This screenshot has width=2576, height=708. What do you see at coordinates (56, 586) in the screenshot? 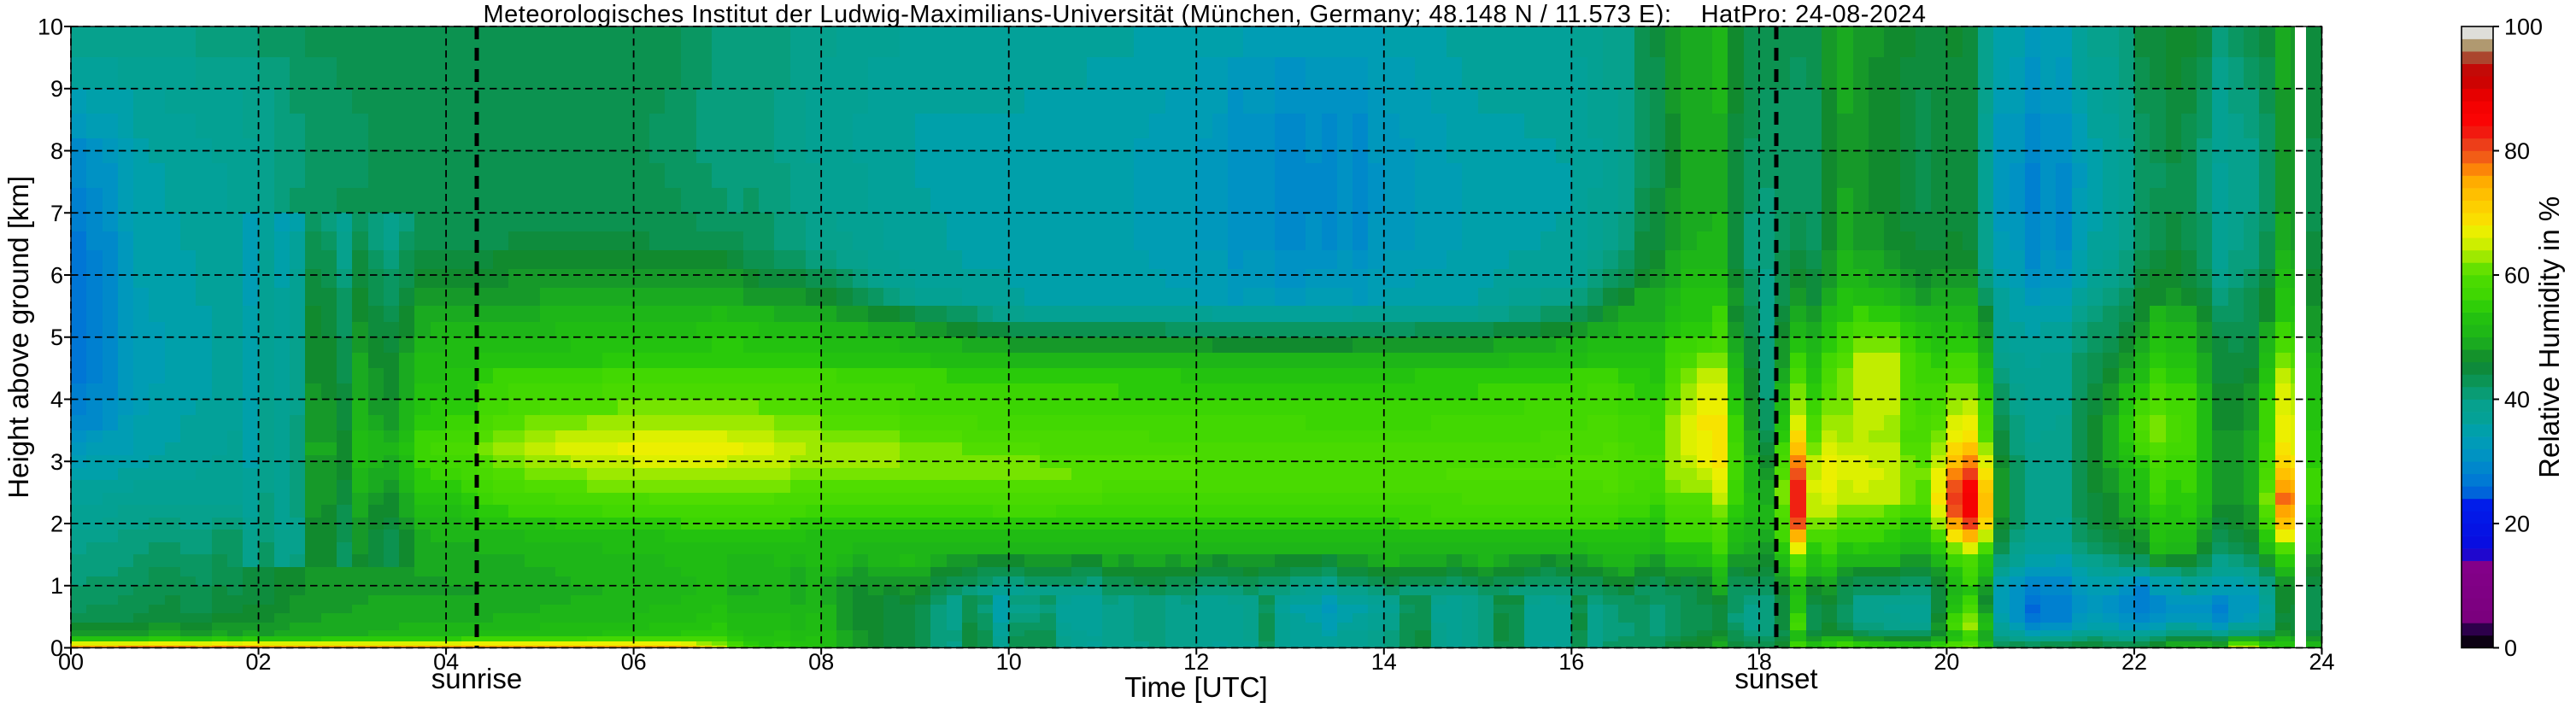
I see `svg-text: 1` at bounding box center [56, 586].